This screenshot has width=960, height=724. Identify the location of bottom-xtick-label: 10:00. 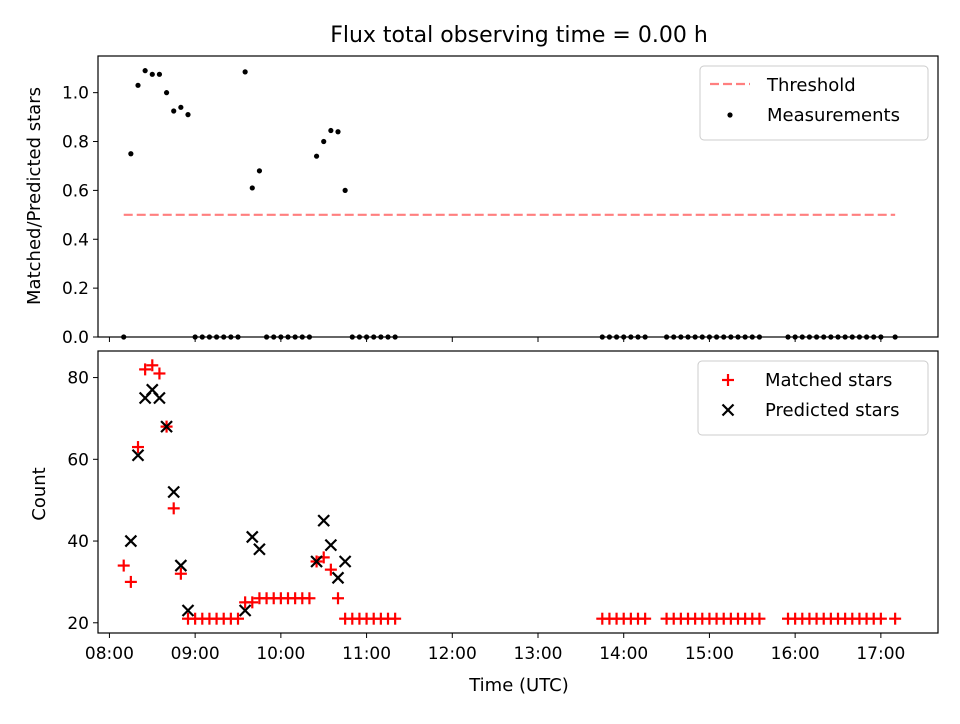
(280, 654).